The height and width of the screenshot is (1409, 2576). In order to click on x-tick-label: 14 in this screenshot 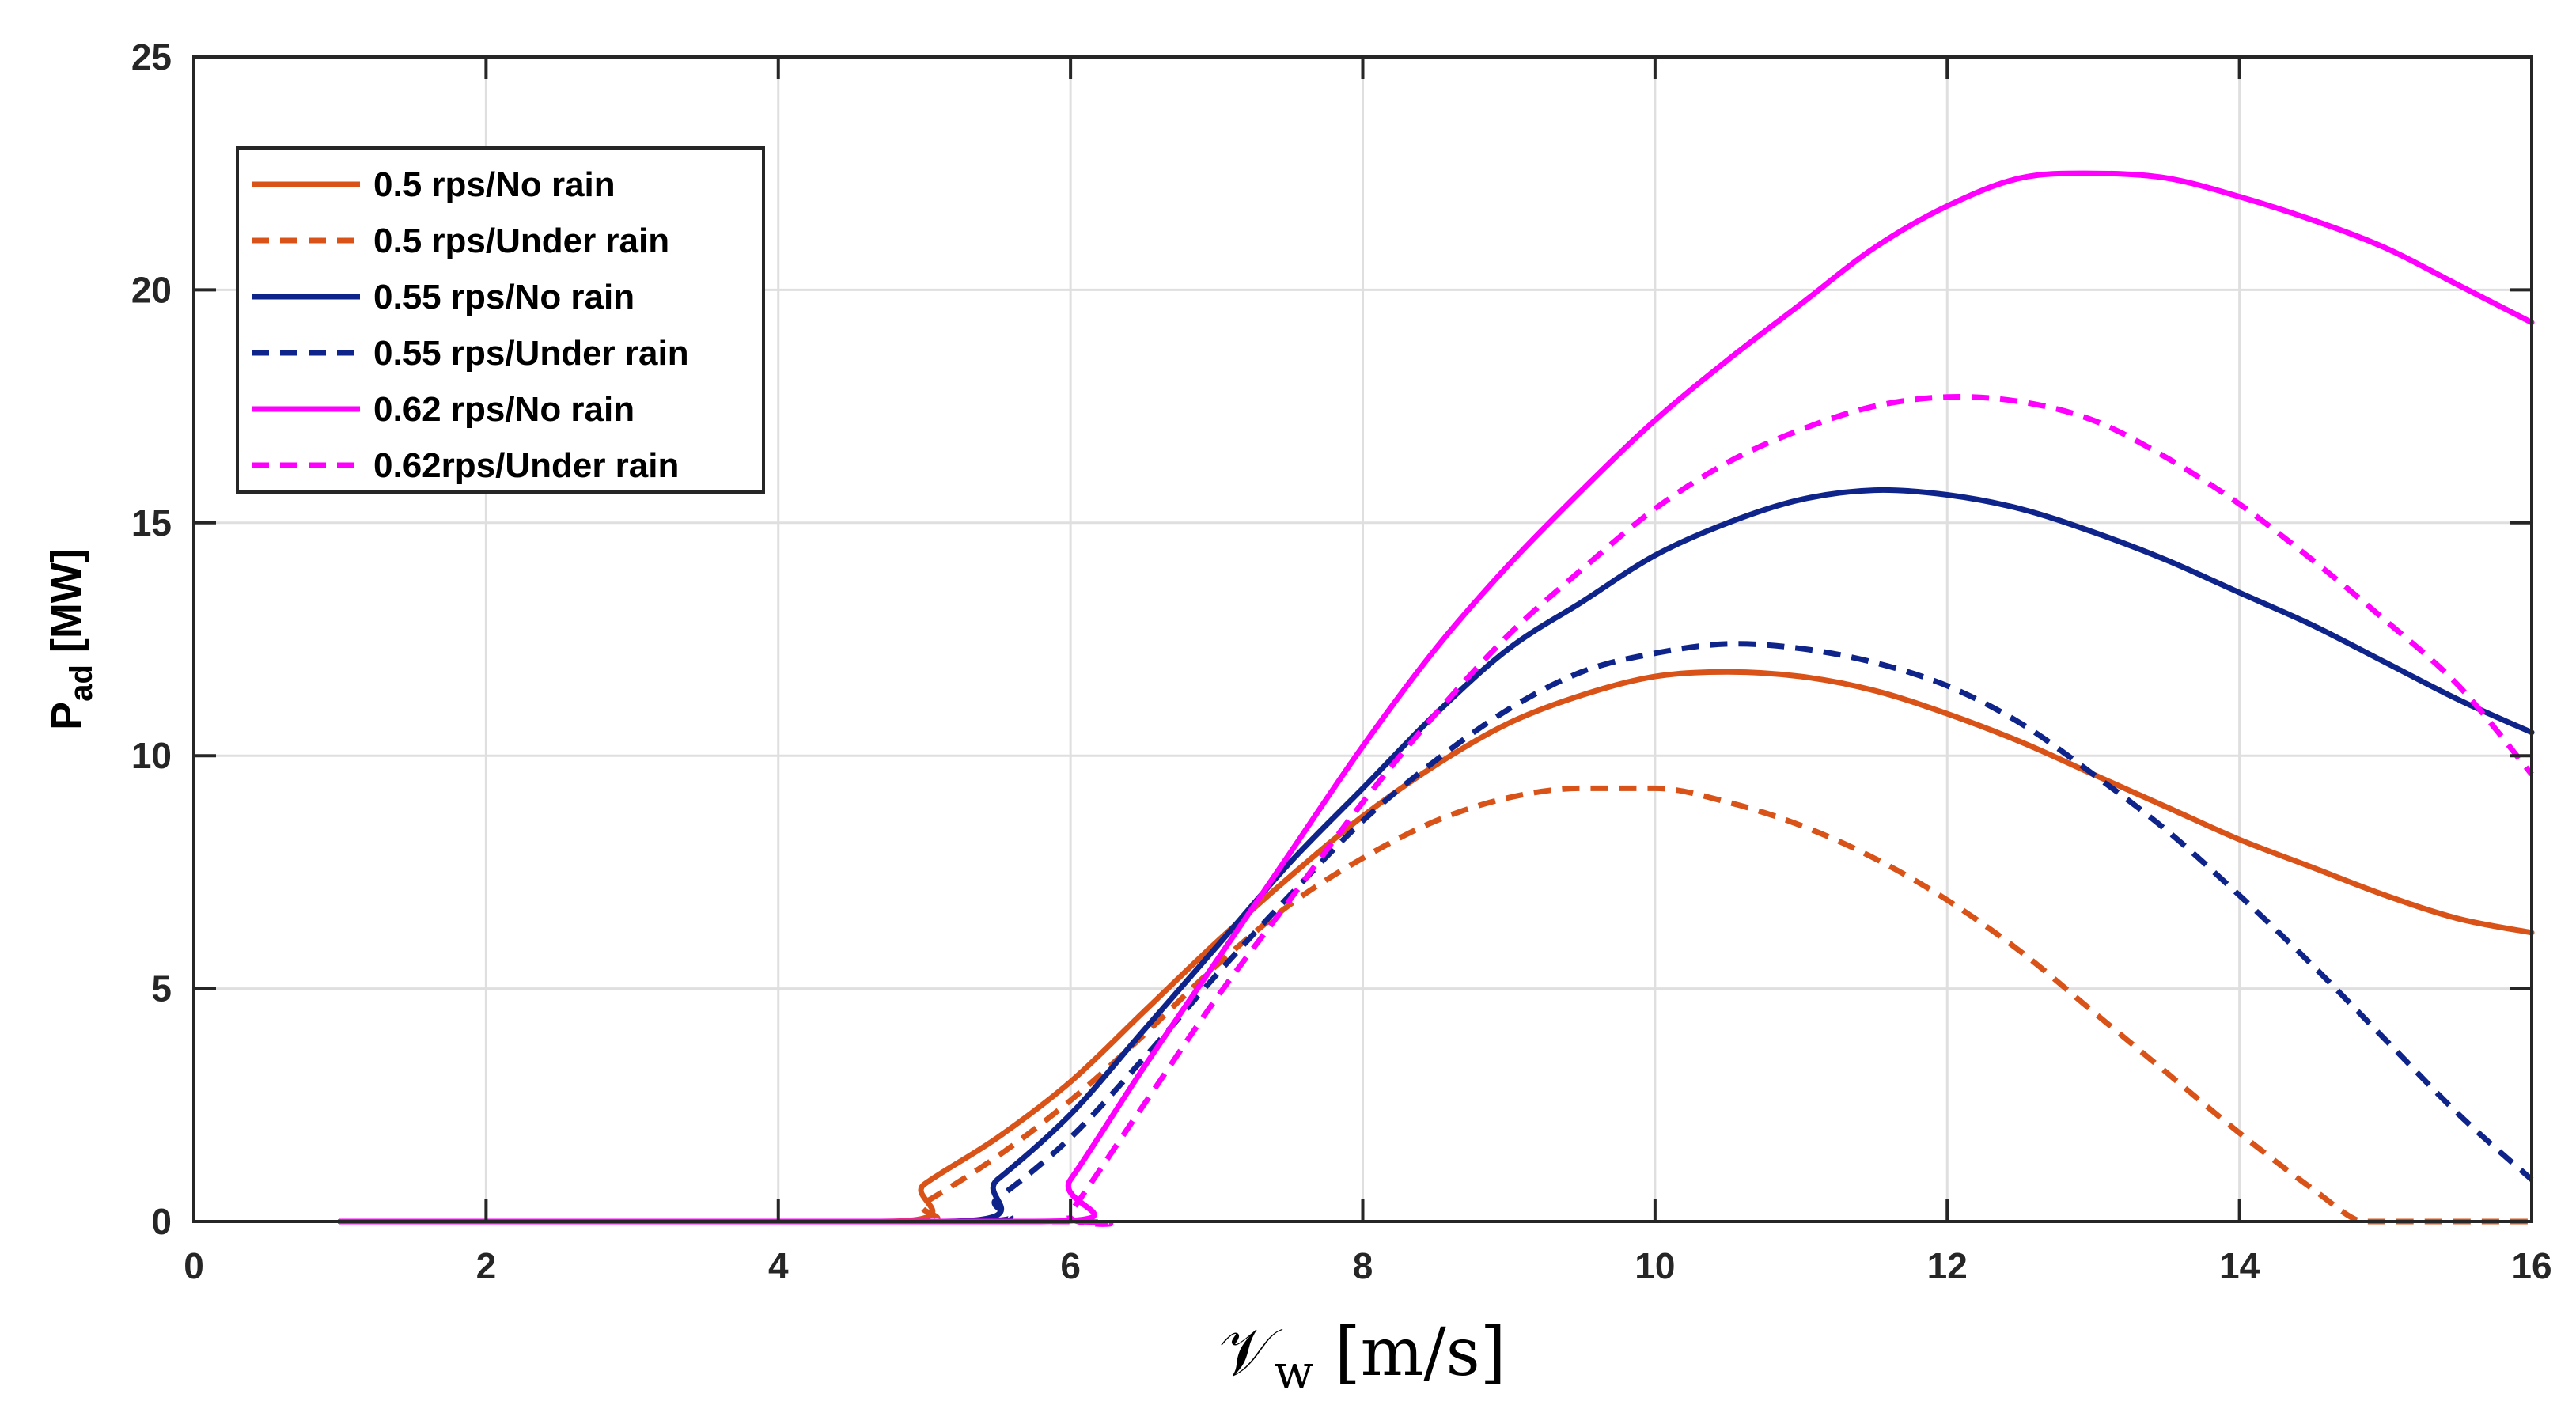, I will do `click(2239, 1265)`.